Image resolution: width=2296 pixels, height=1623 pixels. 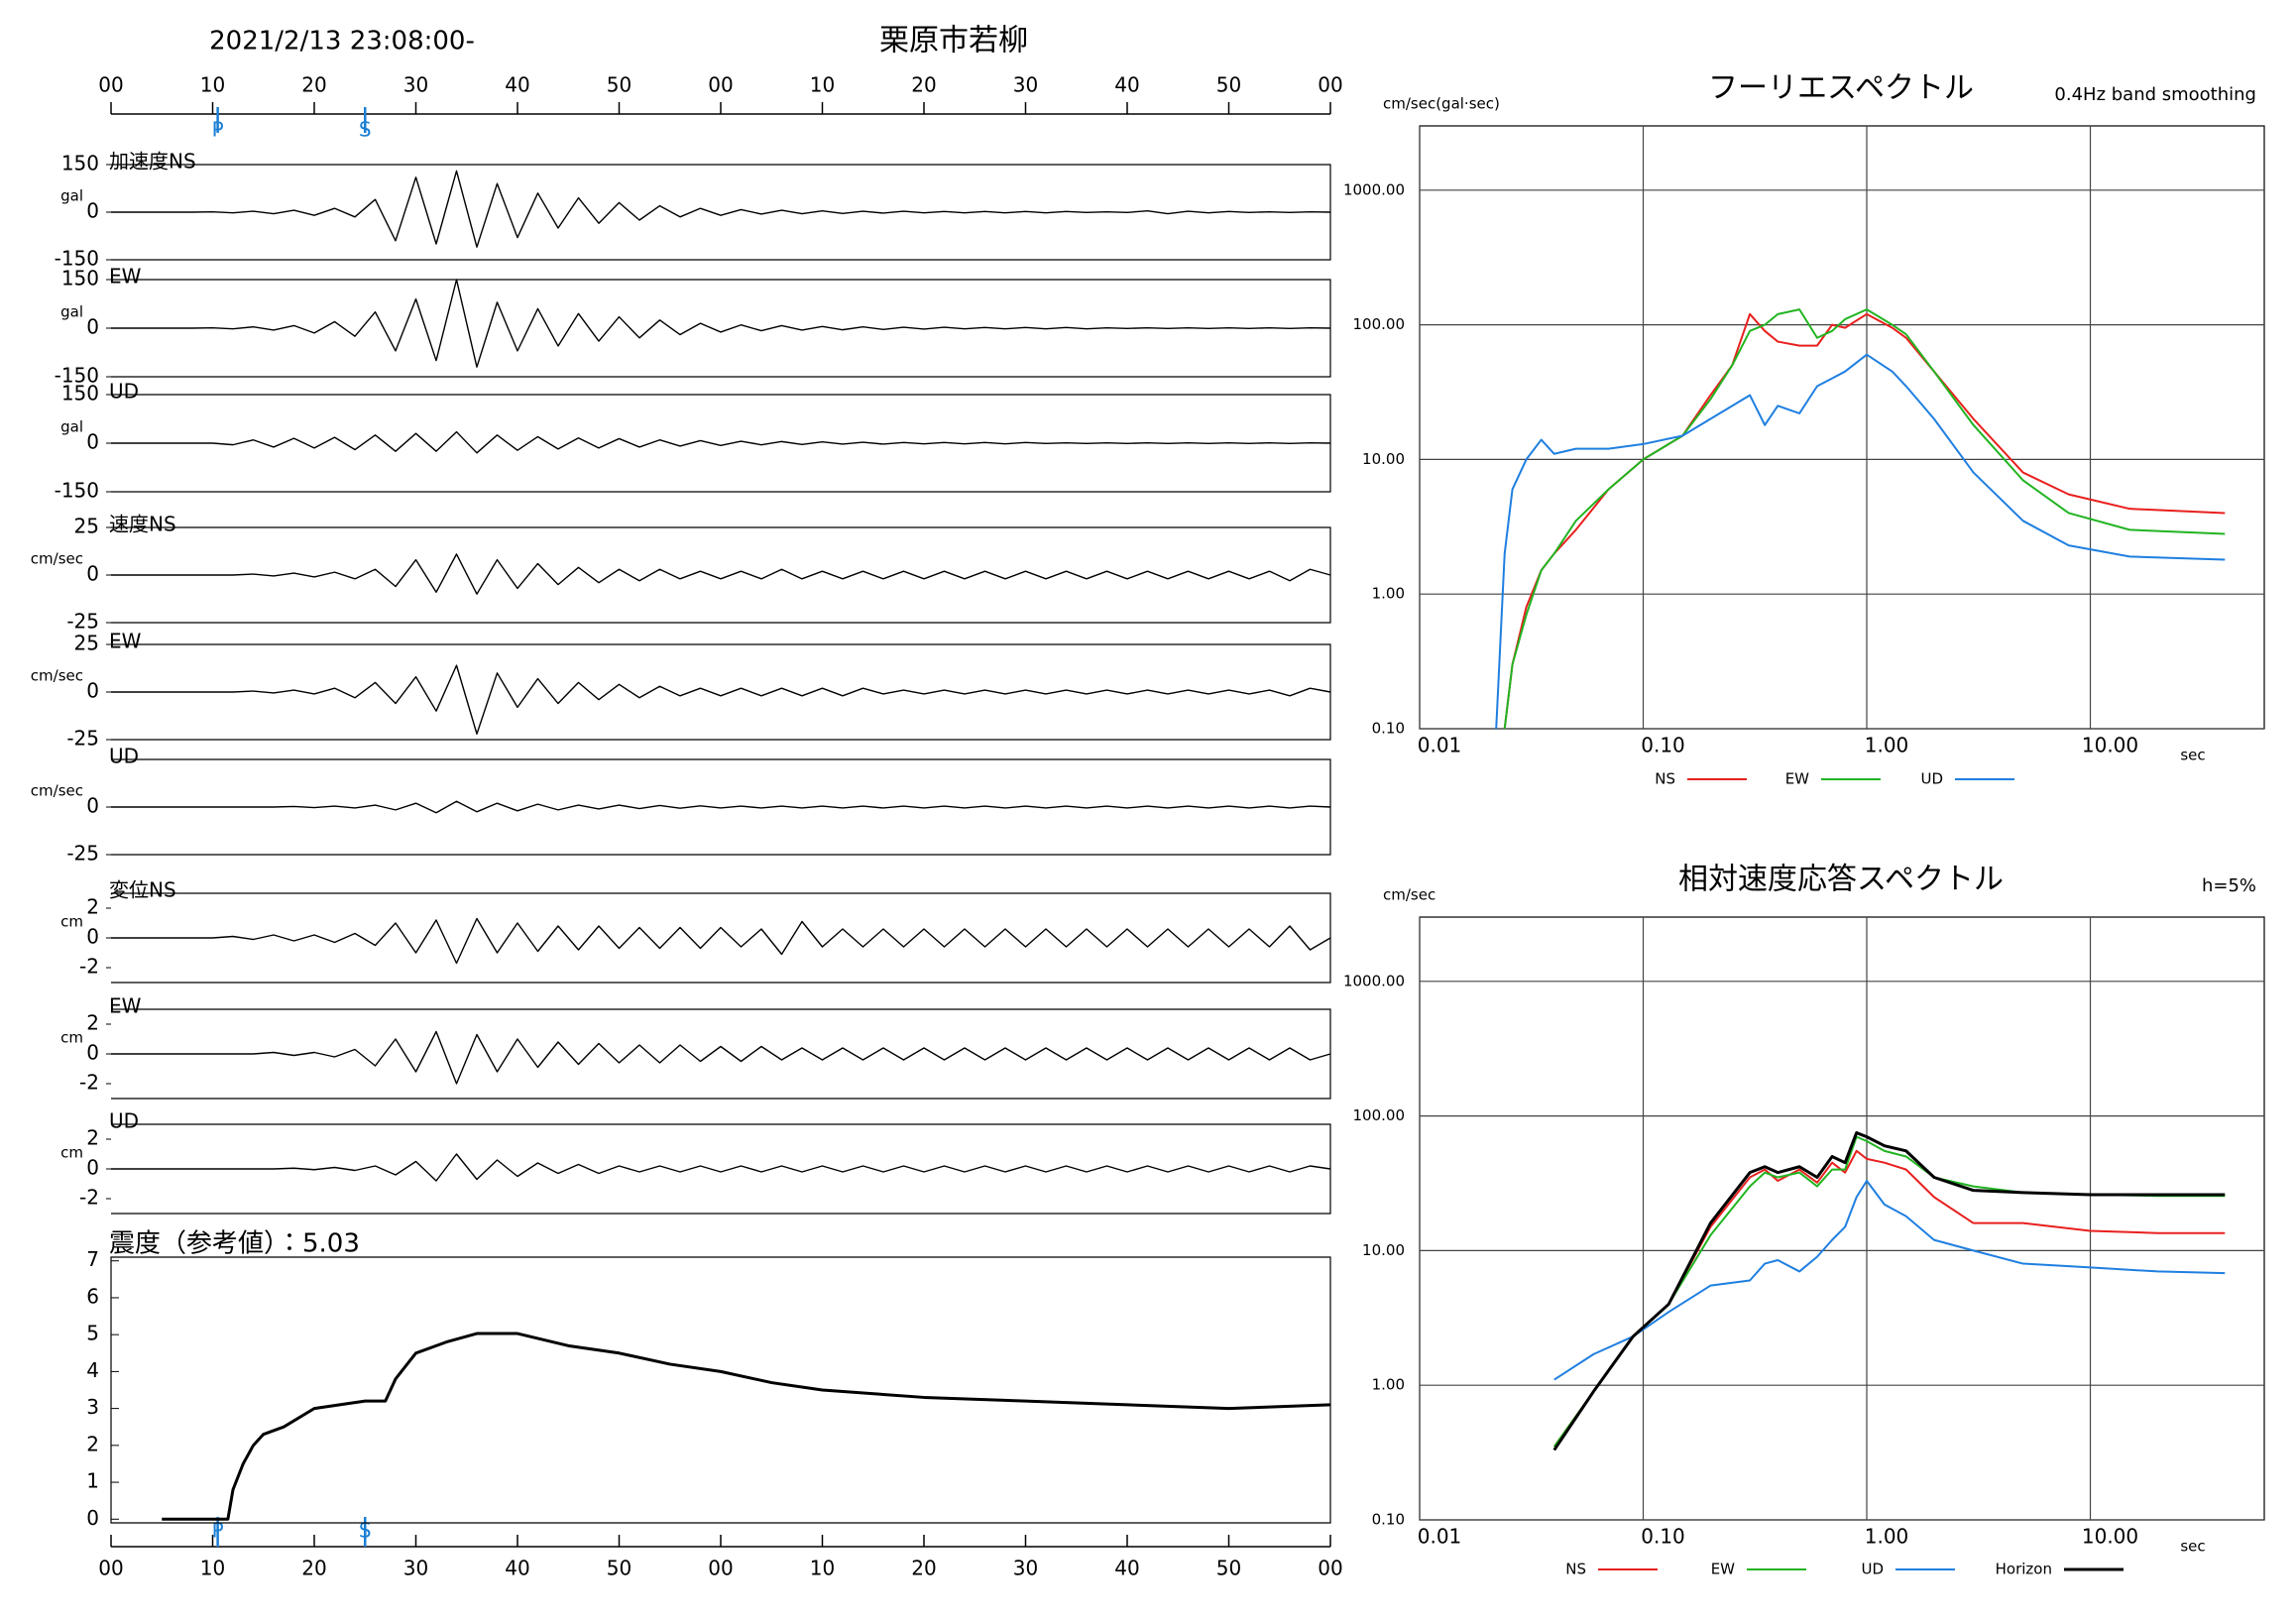 What do you see at coordinates (1409, 895) in the screenshot?
I see `y-axis-label: cm/sec` at bounding box center [1409, 895].